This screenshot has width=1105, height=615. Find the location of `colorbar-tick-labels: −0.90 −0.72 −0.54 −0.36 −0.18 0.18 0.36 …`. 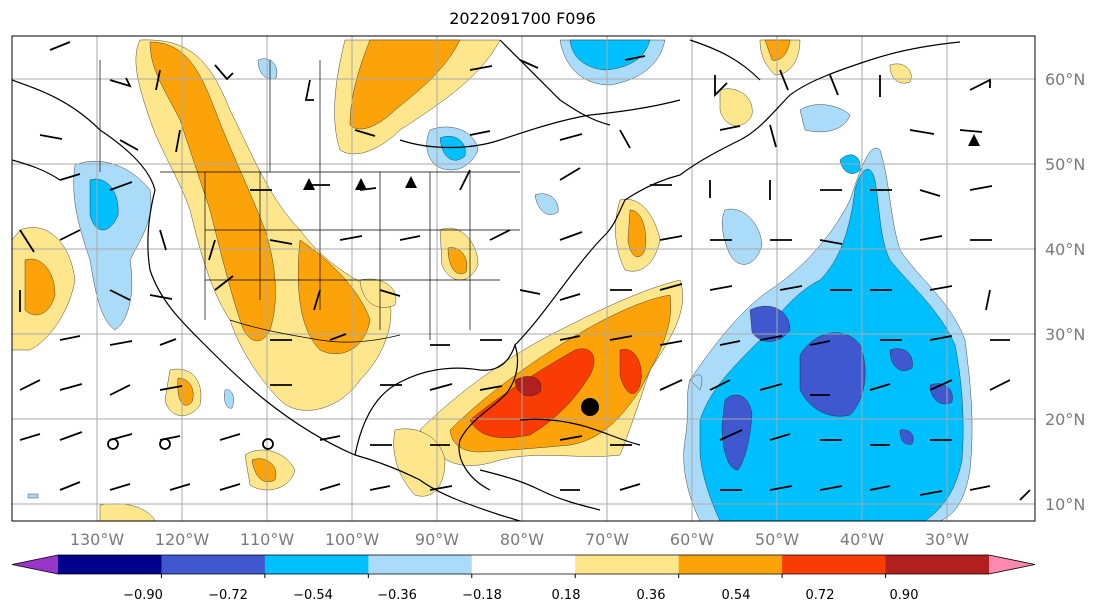

colorbar-tick-labels: −0.90 −0.72 −0.54 −0.36 −0.18 0.18 0.36 … is located at coordinates (520, 595).